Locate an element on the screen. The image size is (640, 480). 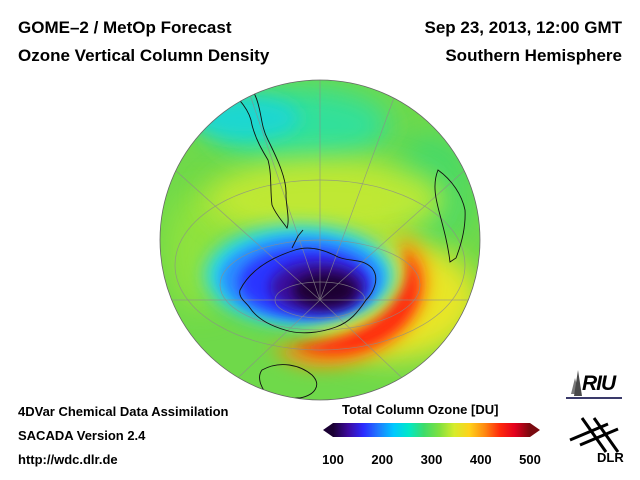
version-label: SACADA Version 2.4 is located at coordinates (82, 435).